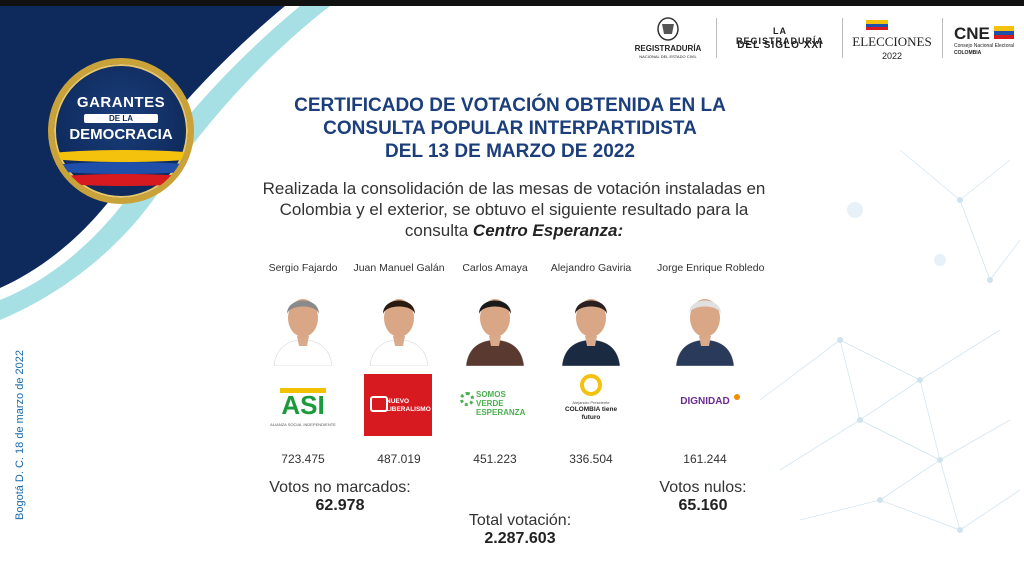  Describe the element at coordinates (711, 268) in the screenshot. I see `candidate-name: Jorge Enrique Robledo` at that location.